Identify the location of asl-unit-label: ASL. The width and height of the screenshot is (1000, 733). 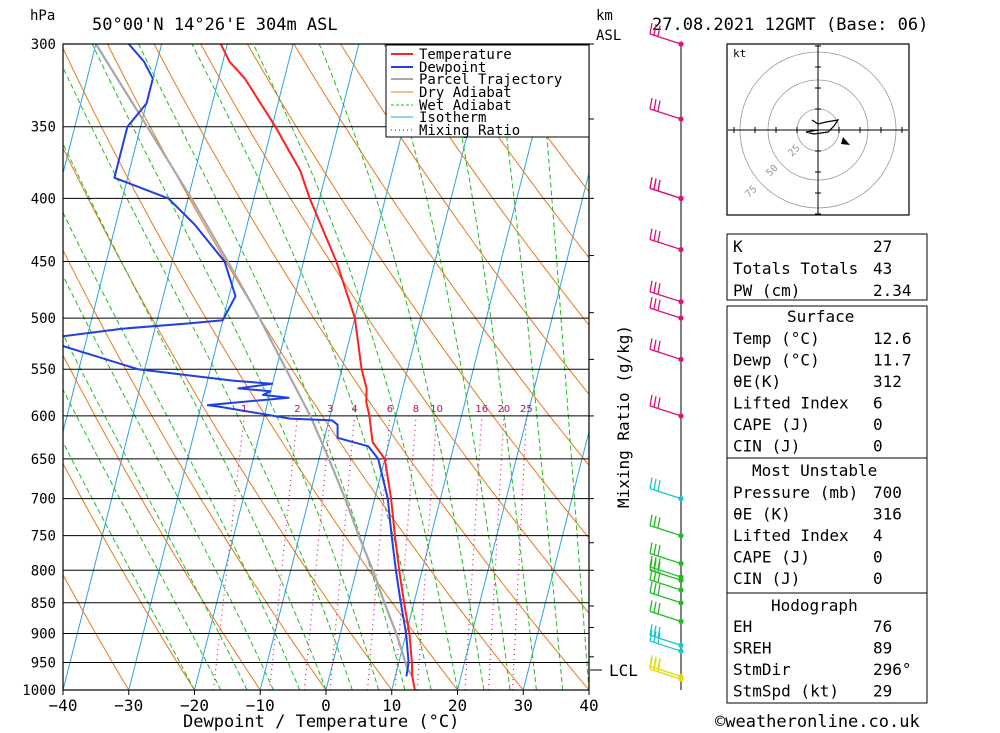
(608, 36).